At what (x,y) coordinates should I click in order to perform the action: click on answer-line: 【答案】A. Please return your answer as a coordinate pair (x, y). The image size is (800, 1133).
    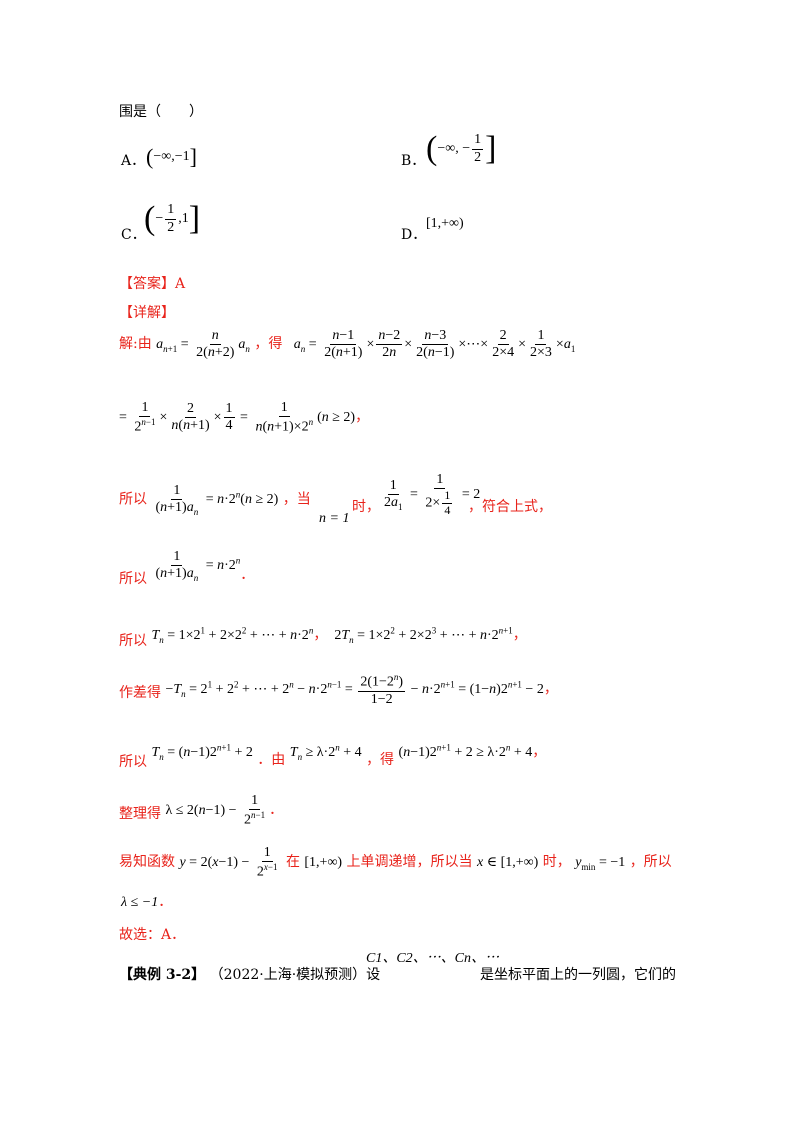
    Looking at the image, I should click on (152, 283).